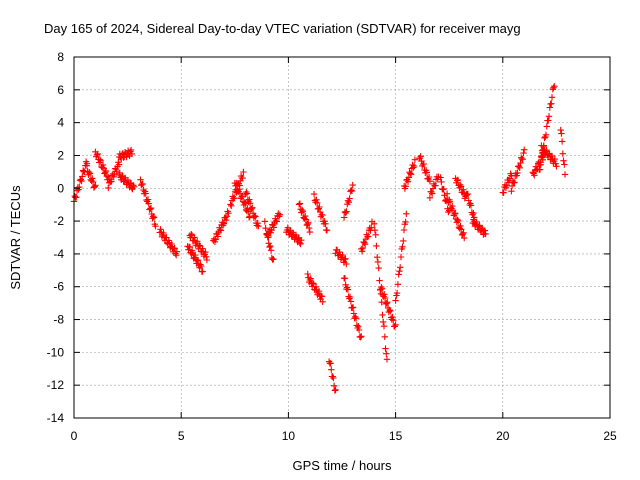 Image resolution: width=640 pixels, height=480 pixels. Describe the element at coordinates (60, 57) in the screenshot. I see `y-tick-label: 8` at that location.